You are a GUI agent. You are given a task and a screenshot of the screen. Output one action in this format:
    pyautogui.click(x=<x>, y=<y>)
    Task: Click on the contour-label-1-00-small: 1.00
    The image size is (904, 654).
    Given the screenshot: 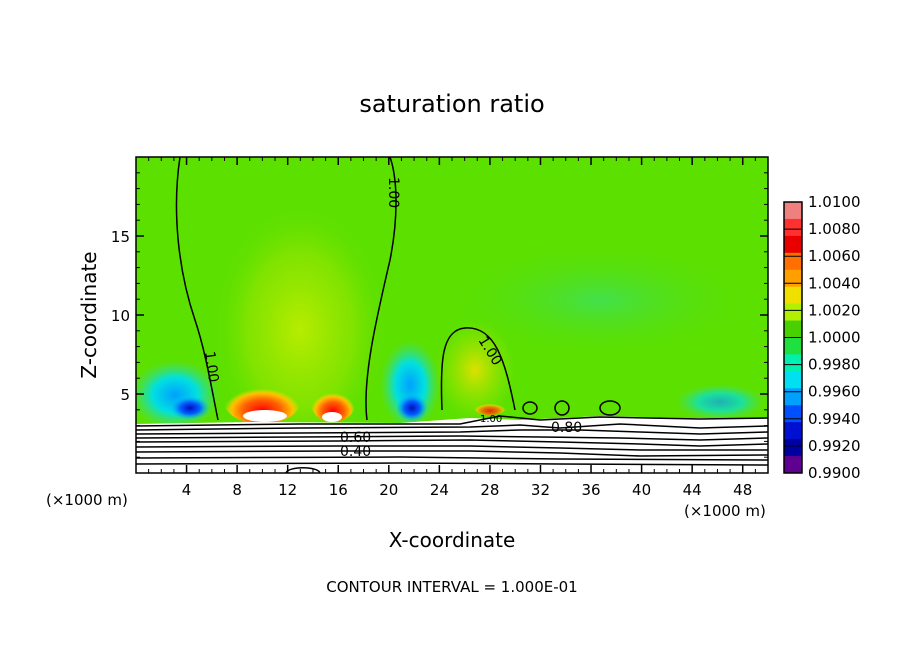 What is the action you would take?
    pyautogui.click(x=491, y=419)
    